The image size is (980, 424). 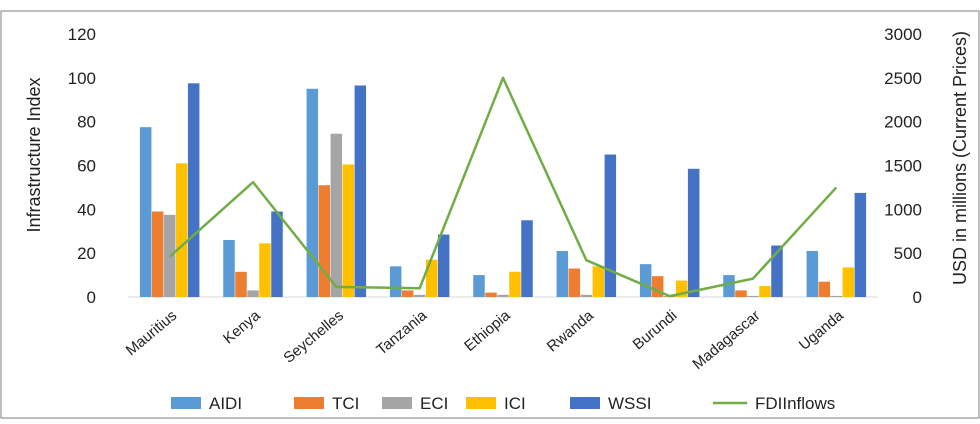 I want to click on bar-eci-madagascar, so click(x=753, y=296).